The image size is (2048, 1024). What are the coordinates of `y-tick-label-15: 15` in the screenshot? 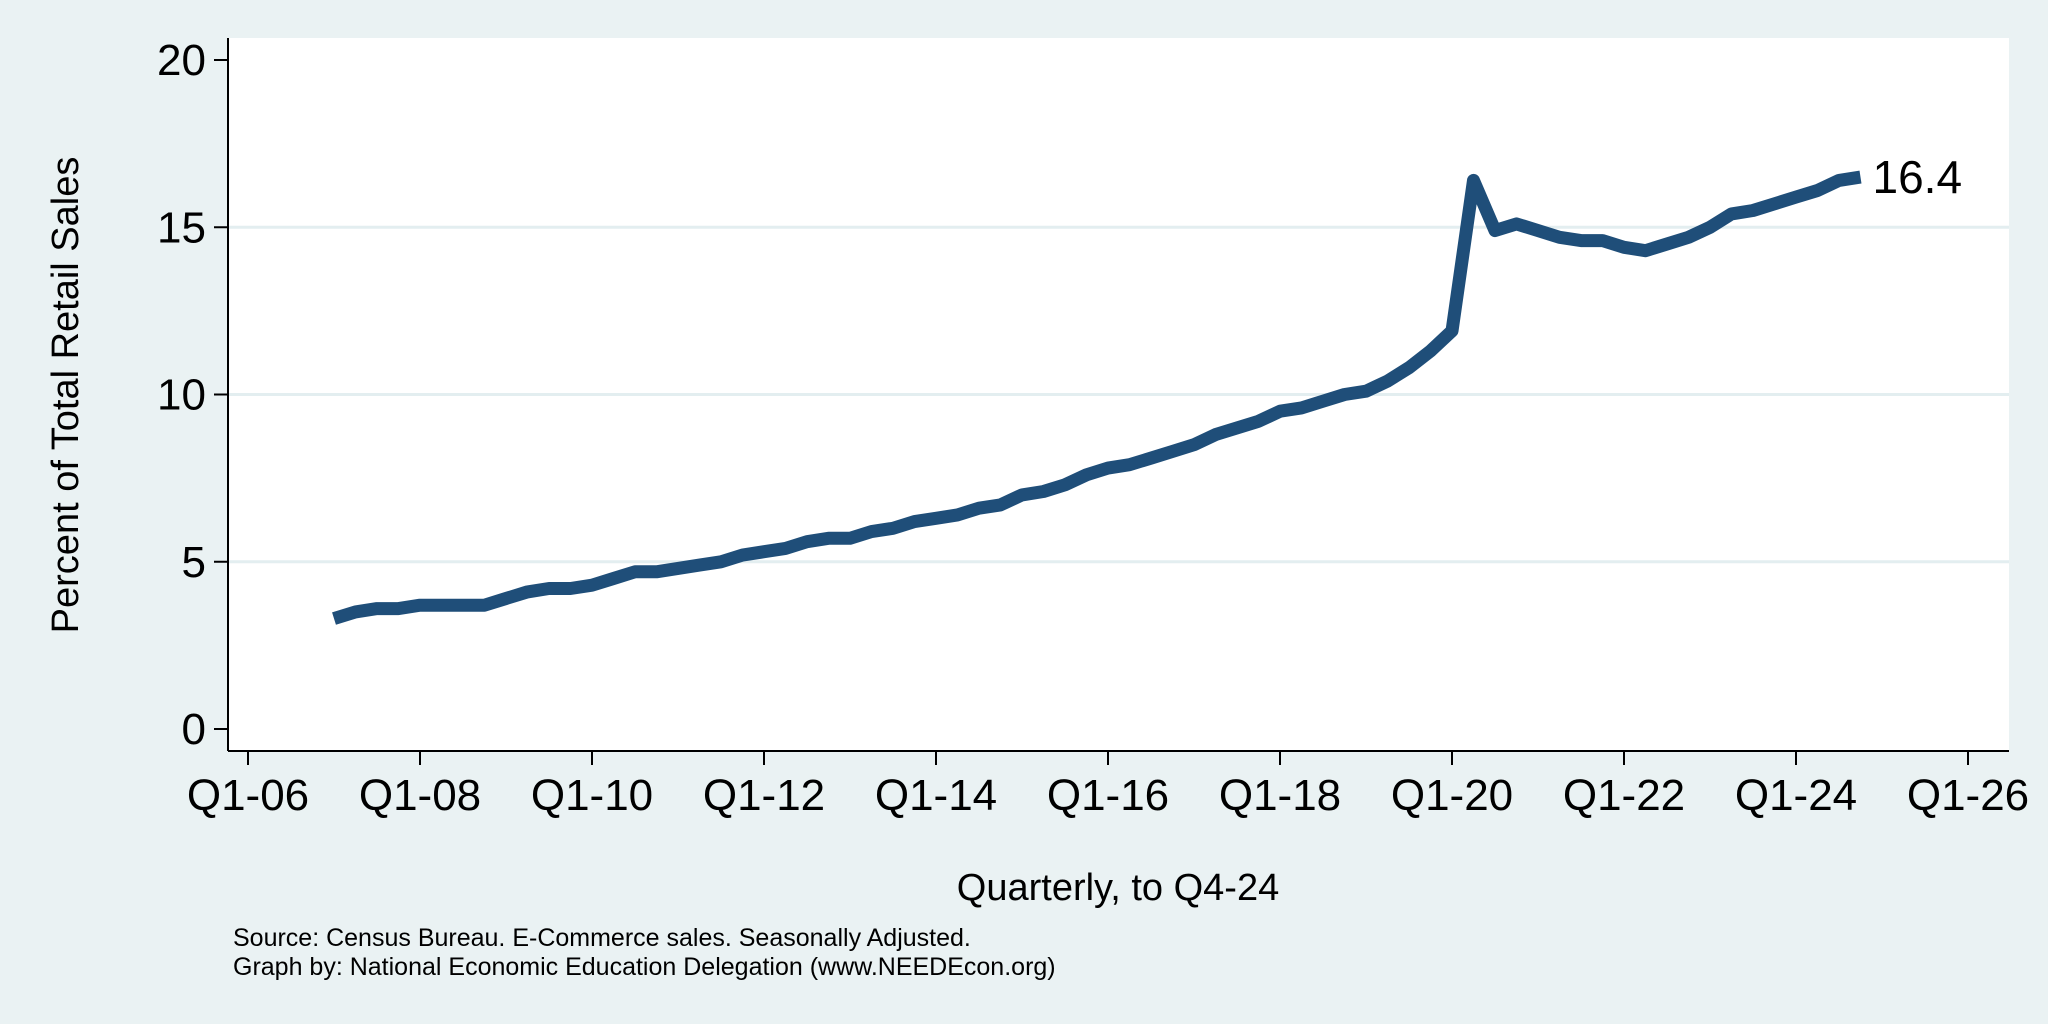 It's located at (181, 227).